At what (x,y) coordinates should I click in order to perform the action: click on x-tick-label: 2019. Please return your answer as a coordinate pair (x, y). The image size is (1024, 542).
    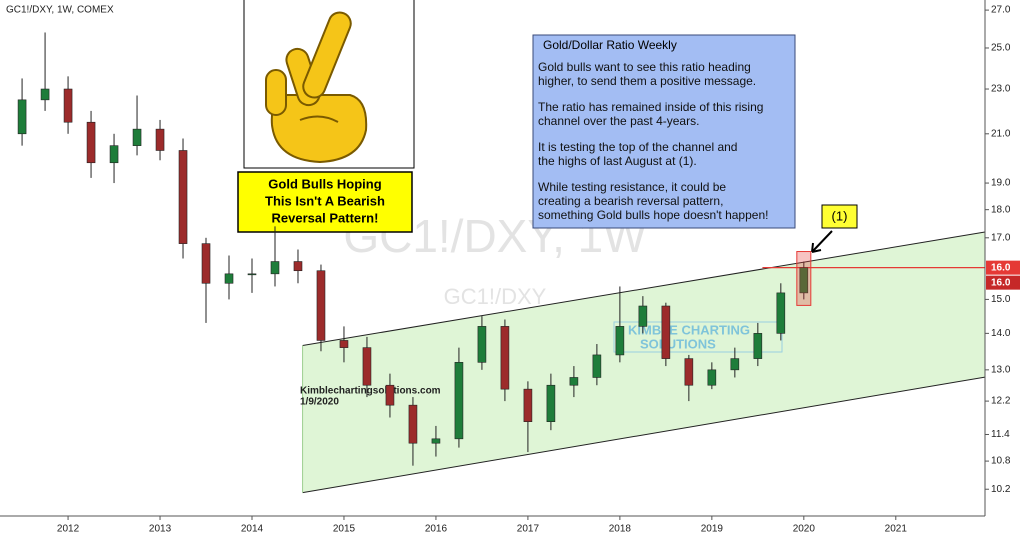
    Looking at the image, I should click on (712, 529).